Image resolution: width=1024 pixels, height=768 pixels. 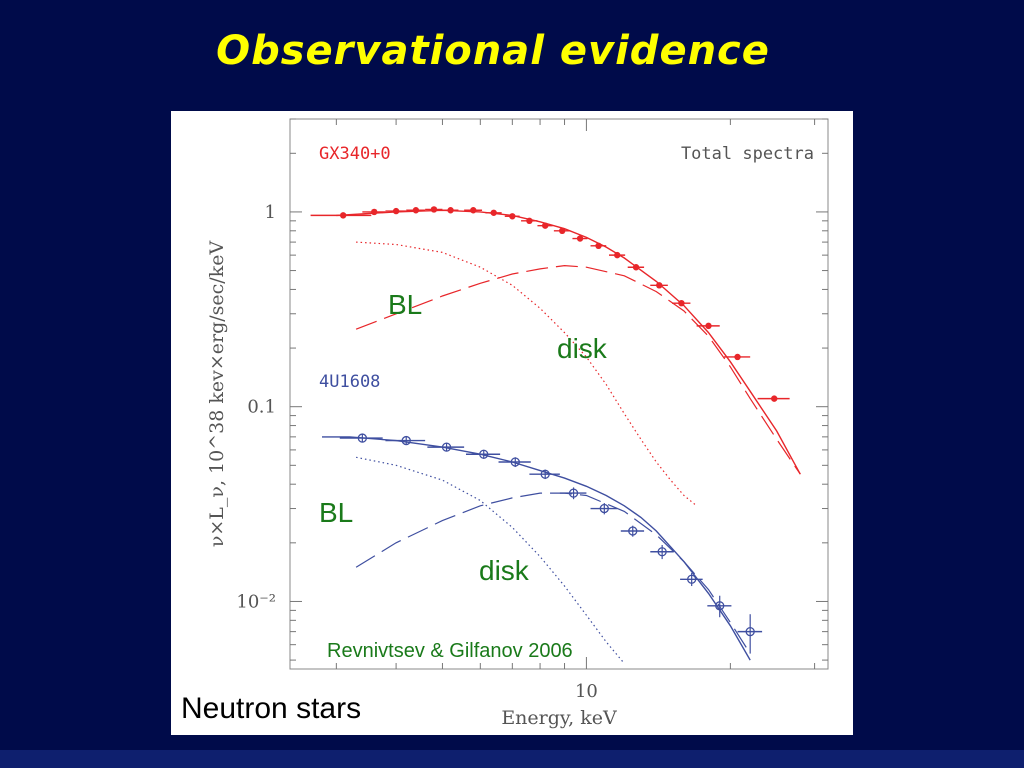 I want to click on slide-title: Observational evidence, so click(x=493, y=51).